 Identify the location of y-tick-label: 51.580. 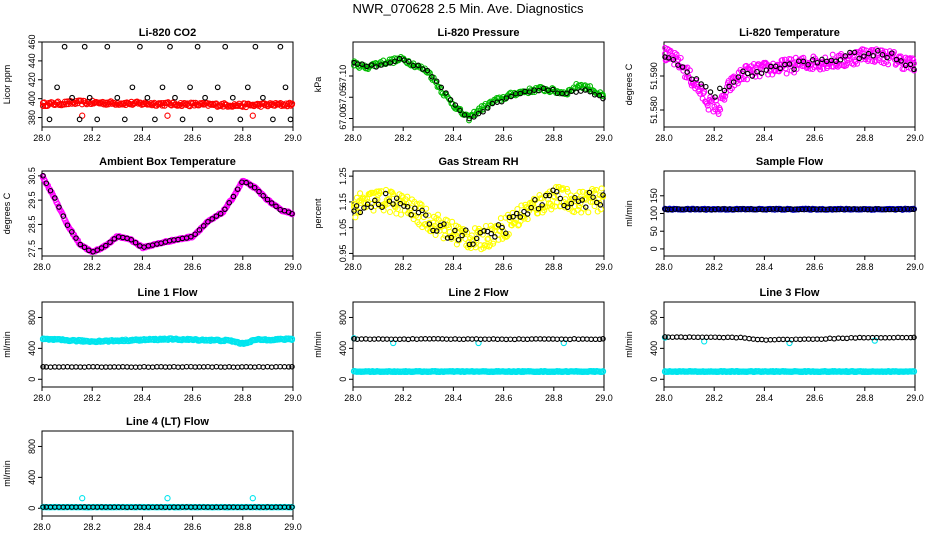
(654, 110).